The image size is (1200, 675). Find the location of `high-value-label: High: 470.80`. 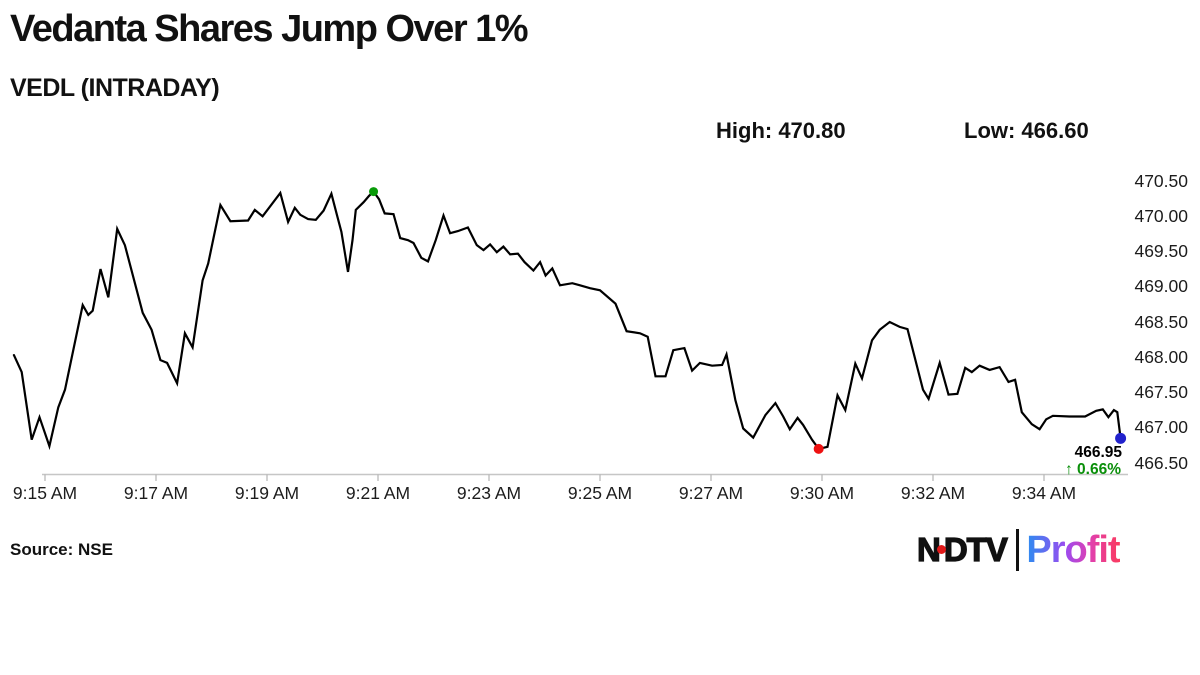

high-value-label: High: 470.80 is located at coordinates (781, 130).